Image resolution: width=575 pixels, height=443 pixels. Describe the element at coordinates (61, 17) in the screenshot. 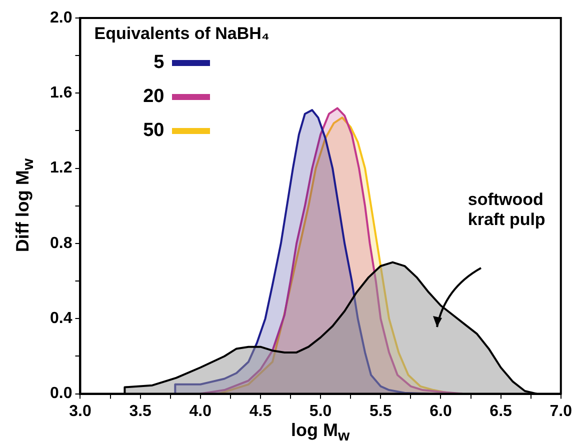

I see `y-tick-label: 2.0` at that location.